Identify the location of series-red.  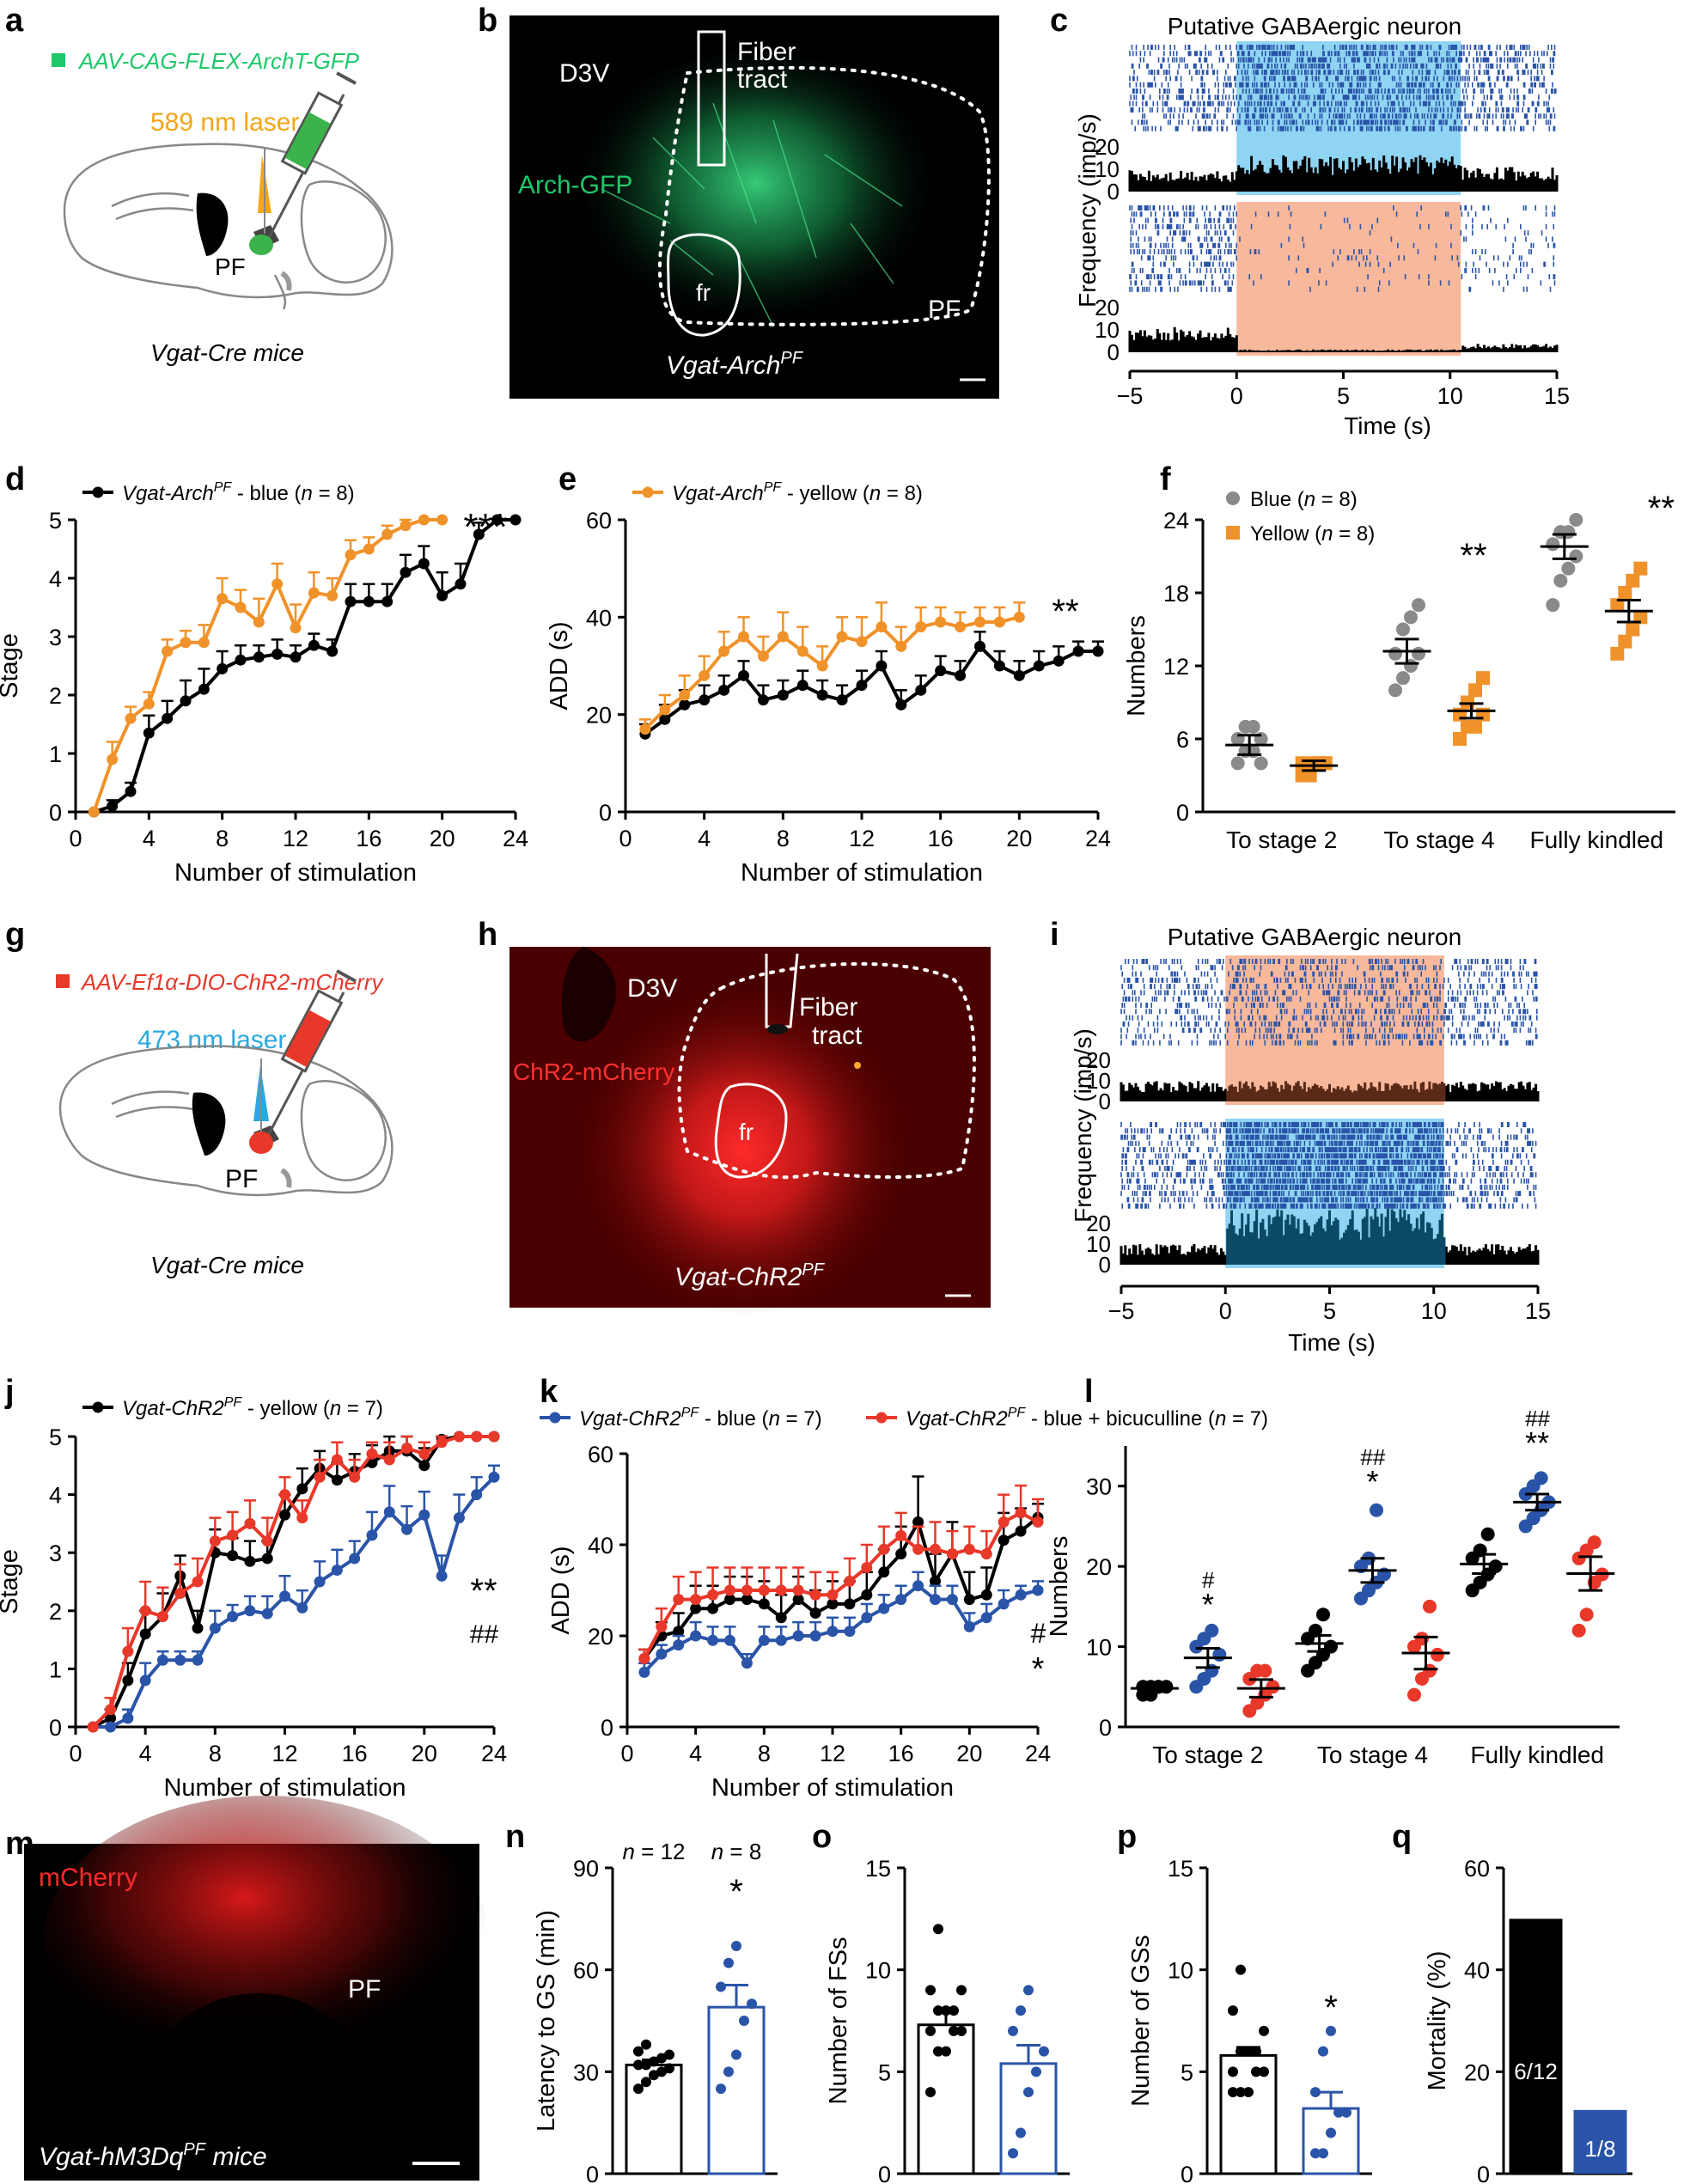
(293, 1582).